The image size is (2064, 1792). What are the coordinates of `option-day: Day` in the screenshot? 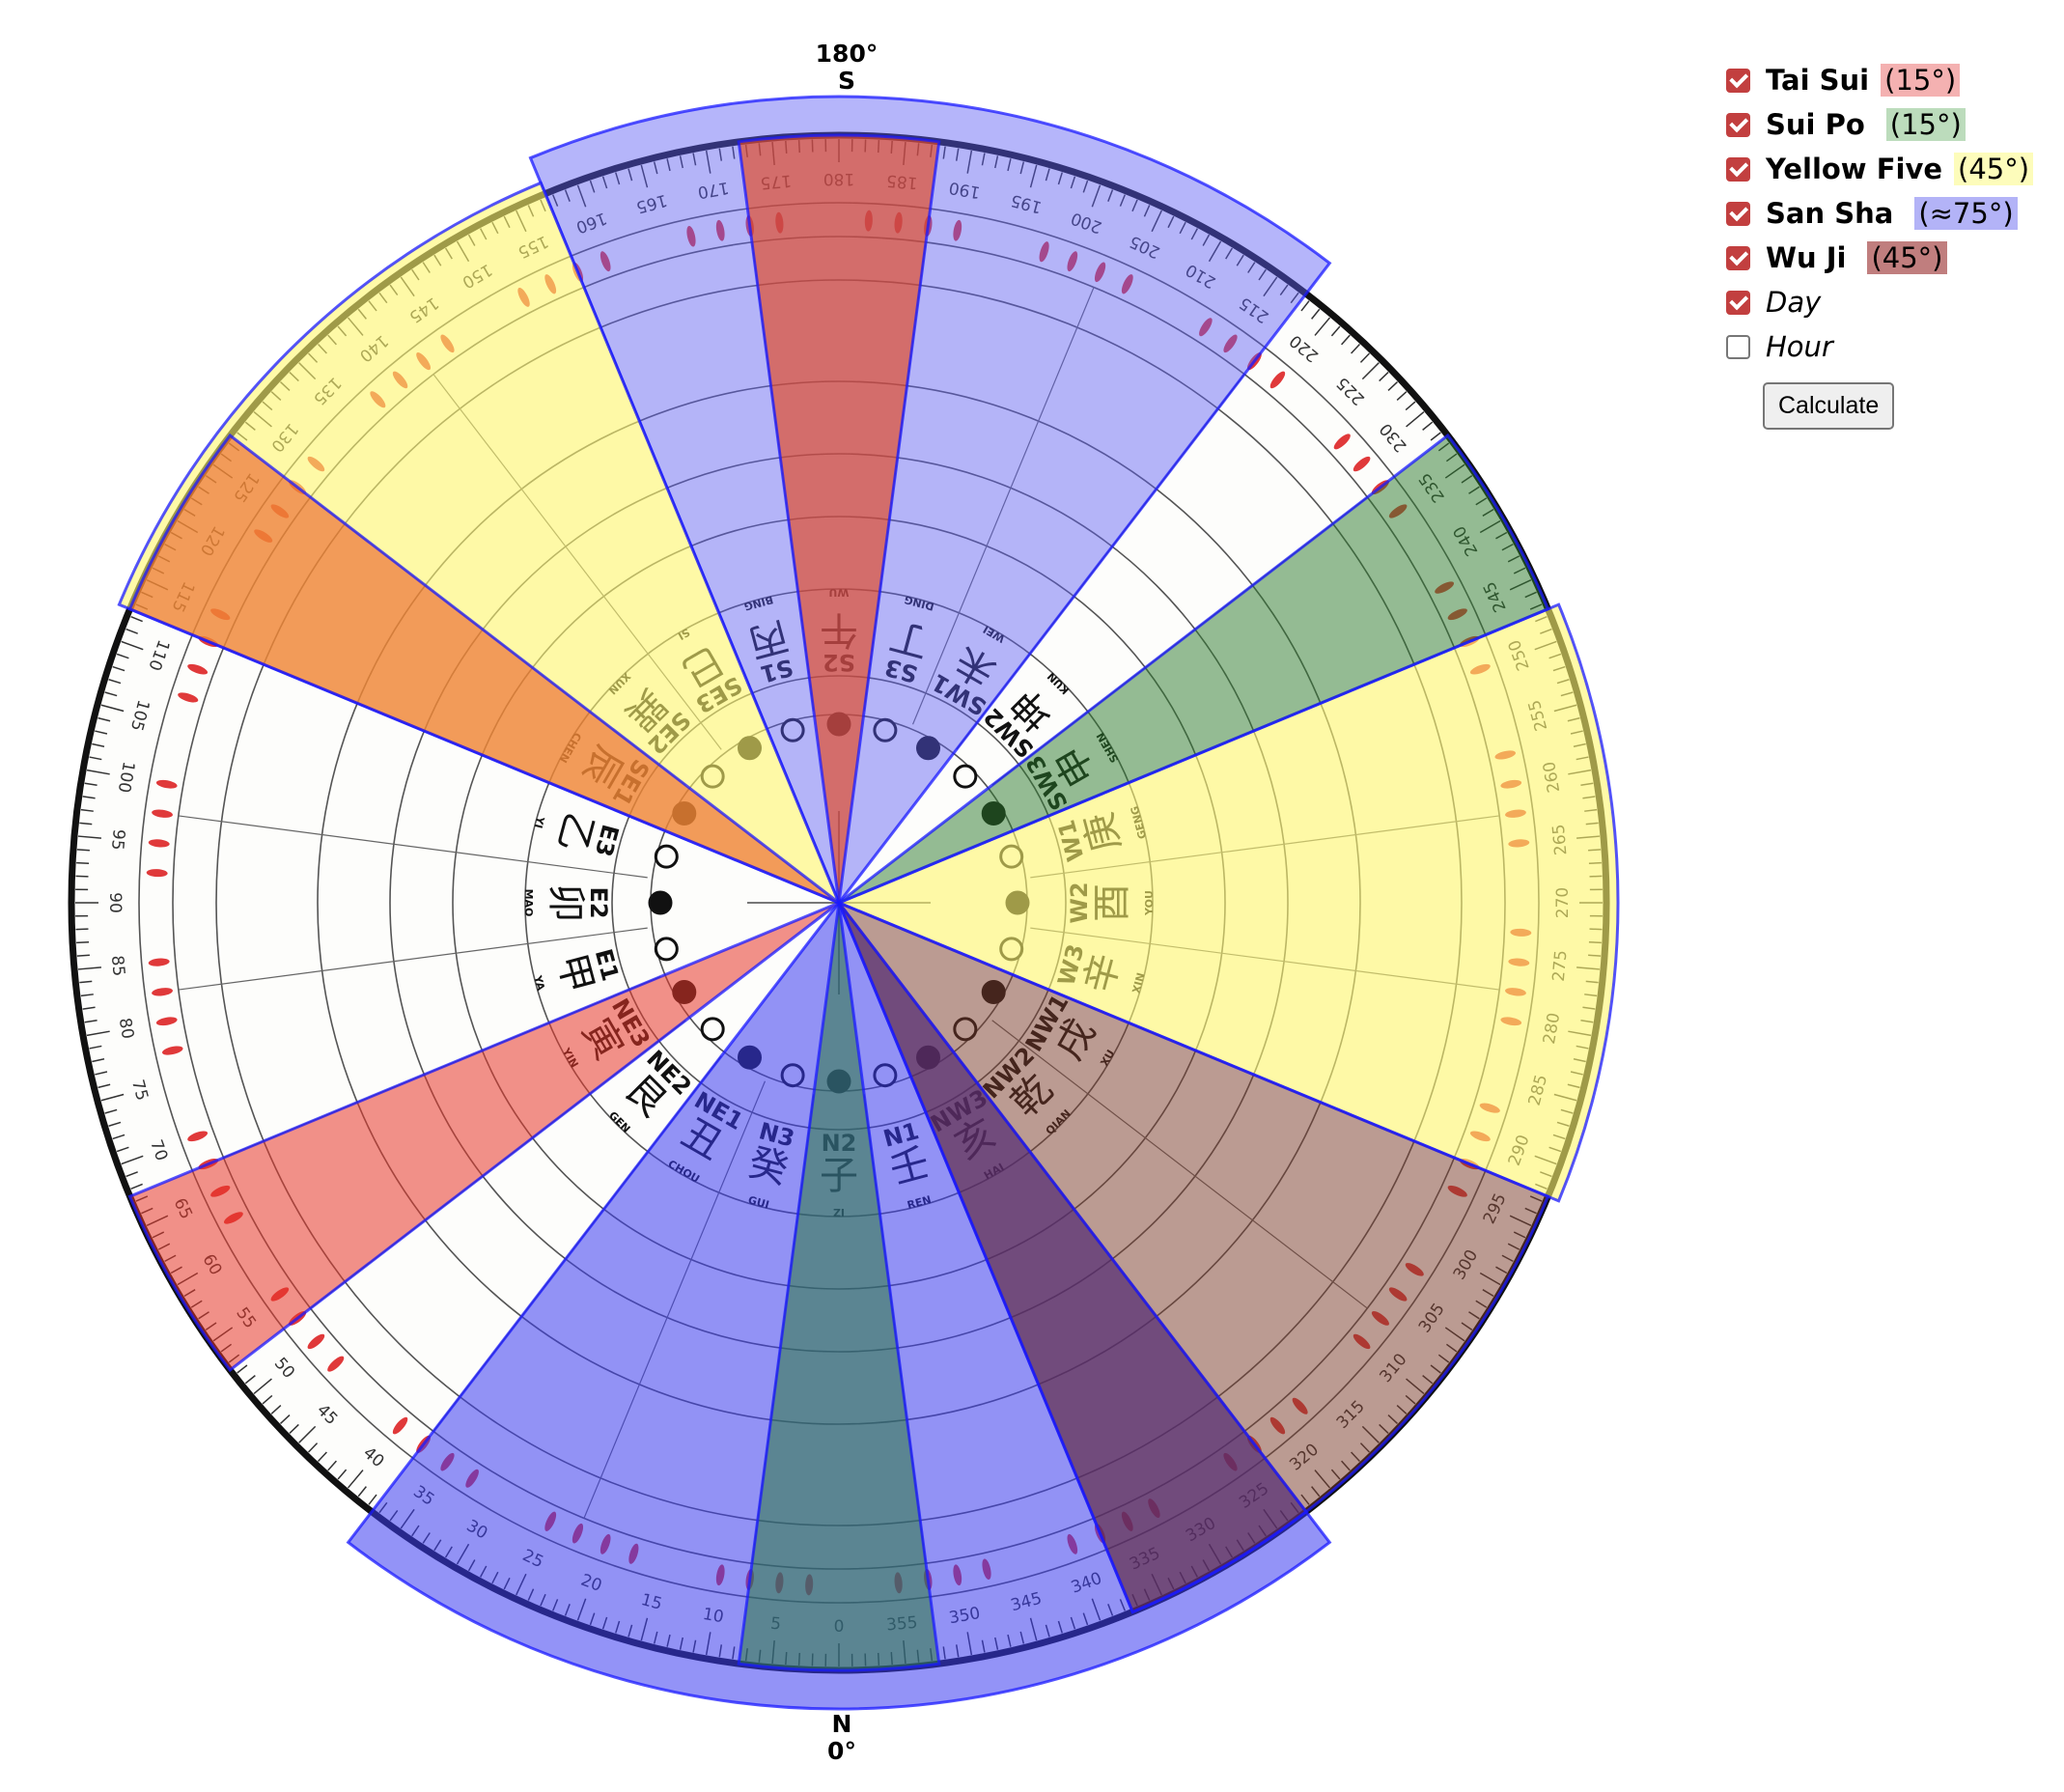 It's located at (1890, 302).